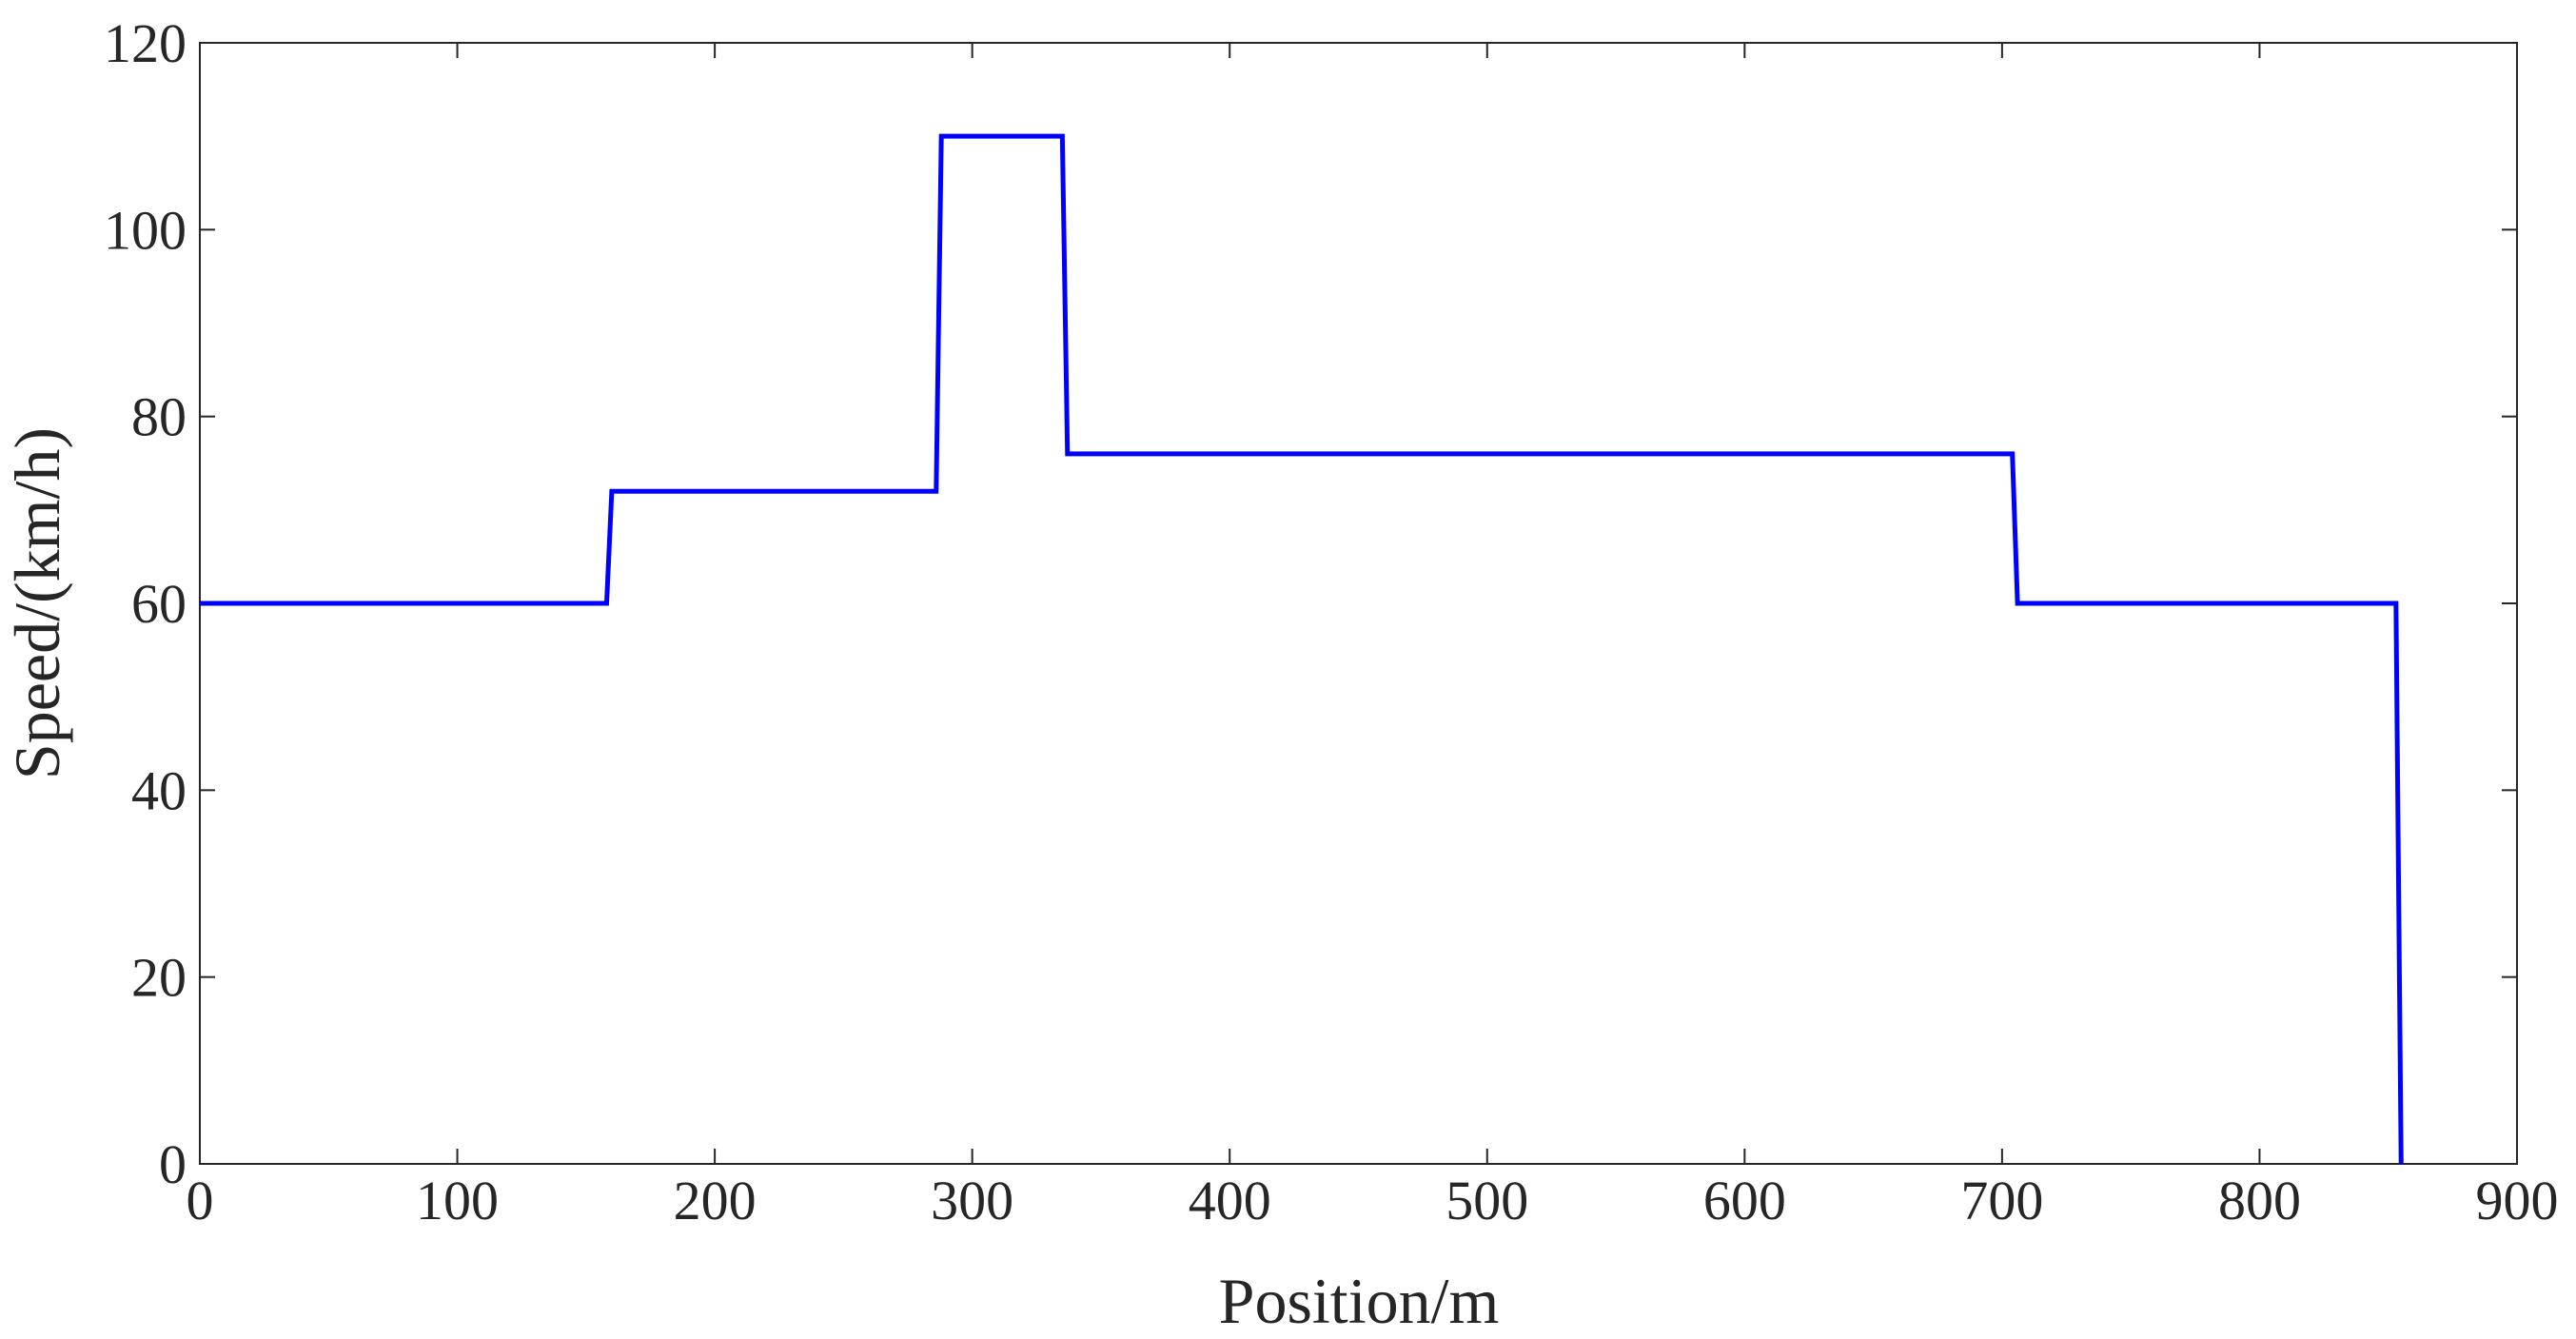 The image size is (2576, 1339). I want to click on x-tick-label: 500, so click(1486, 1200).